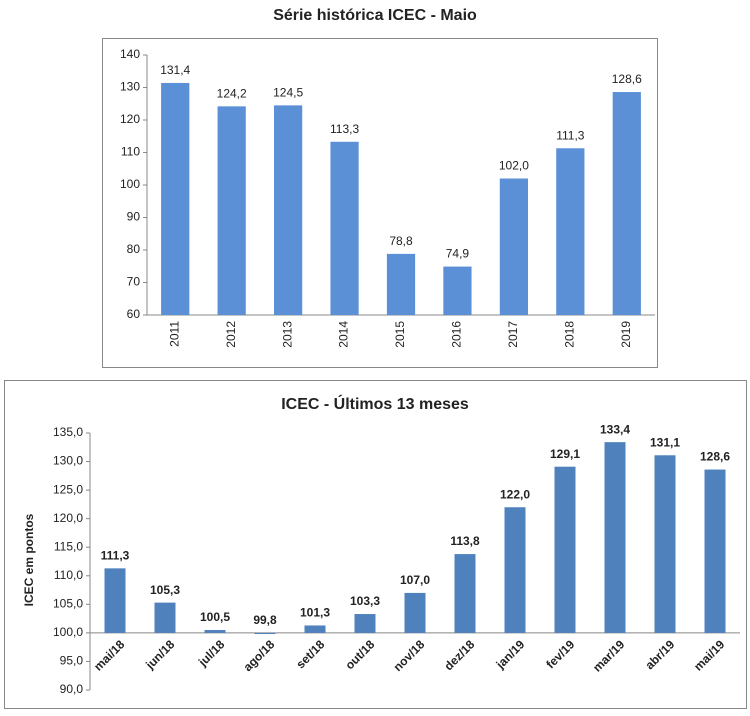  What do you see at coordinates (344, 334) in the screenshot?
I see `x-tick-label: 2014` at bounding box center [344, 334].